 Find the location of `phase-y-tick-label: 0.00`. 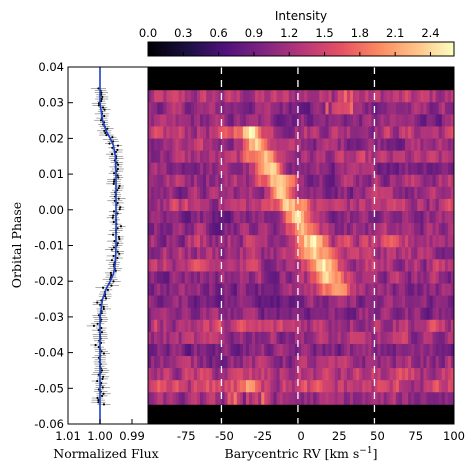

phase-y-tick-label: 0.00 is located at coordinates (51, 210).